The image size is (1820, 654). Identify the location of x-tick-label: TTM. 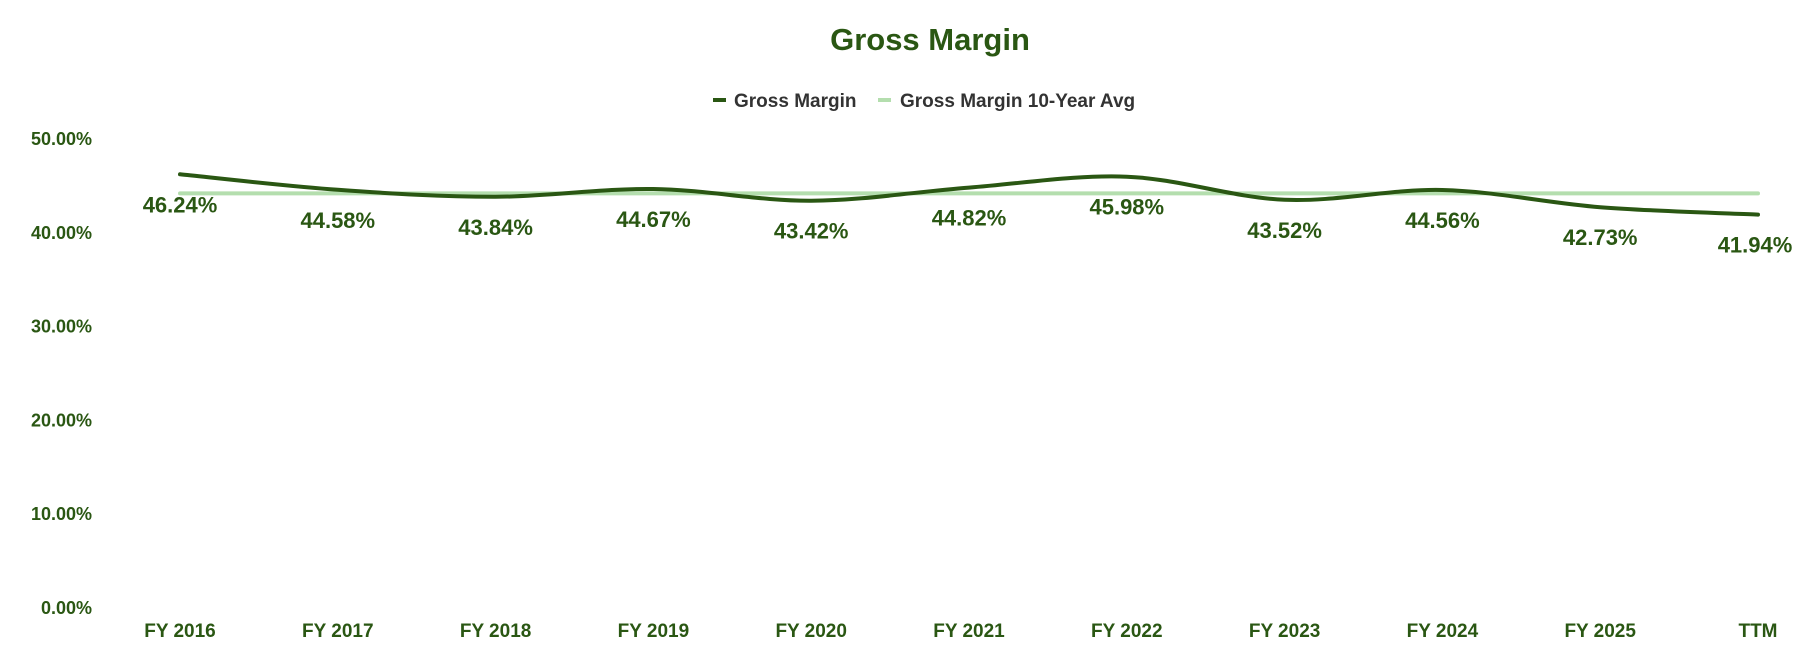
(1757, 631).